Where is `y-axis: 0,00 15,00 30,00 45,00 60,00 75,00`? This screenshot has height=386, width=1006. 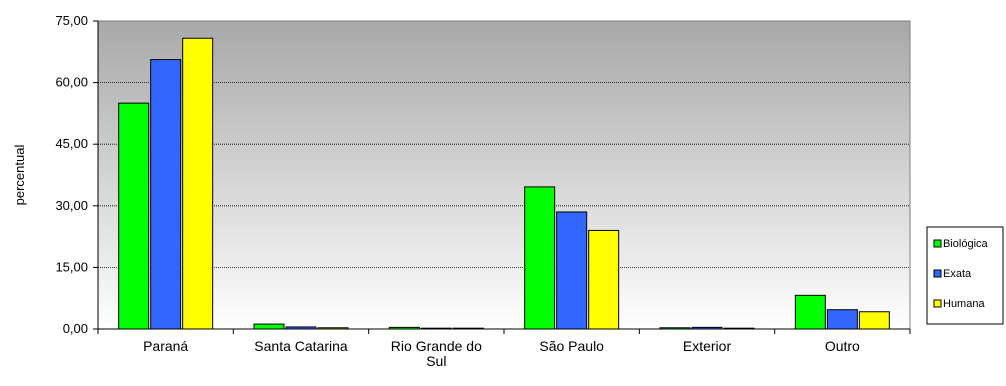 y-axis: 0,00 15,00 30,00 45,00 60,00 75,00 is located at coordinates (77, 174).